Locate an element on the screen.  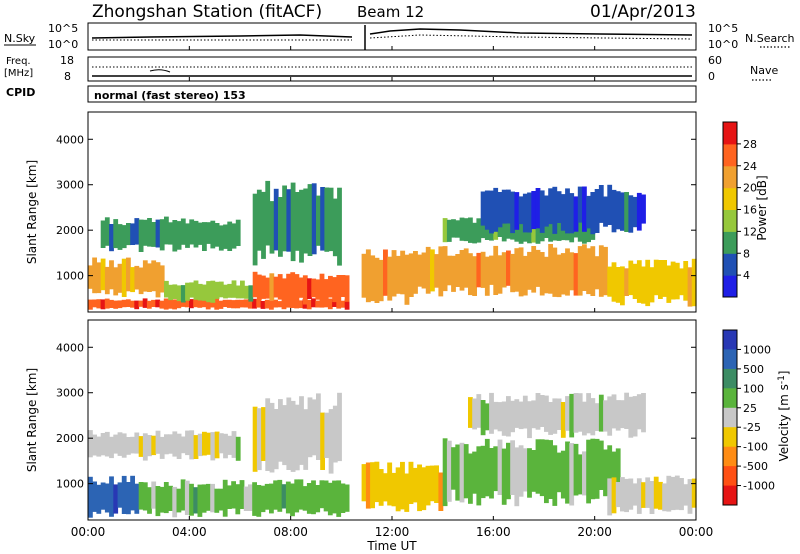
y-tick-label: 1000 is located at coordinates (70, 484).